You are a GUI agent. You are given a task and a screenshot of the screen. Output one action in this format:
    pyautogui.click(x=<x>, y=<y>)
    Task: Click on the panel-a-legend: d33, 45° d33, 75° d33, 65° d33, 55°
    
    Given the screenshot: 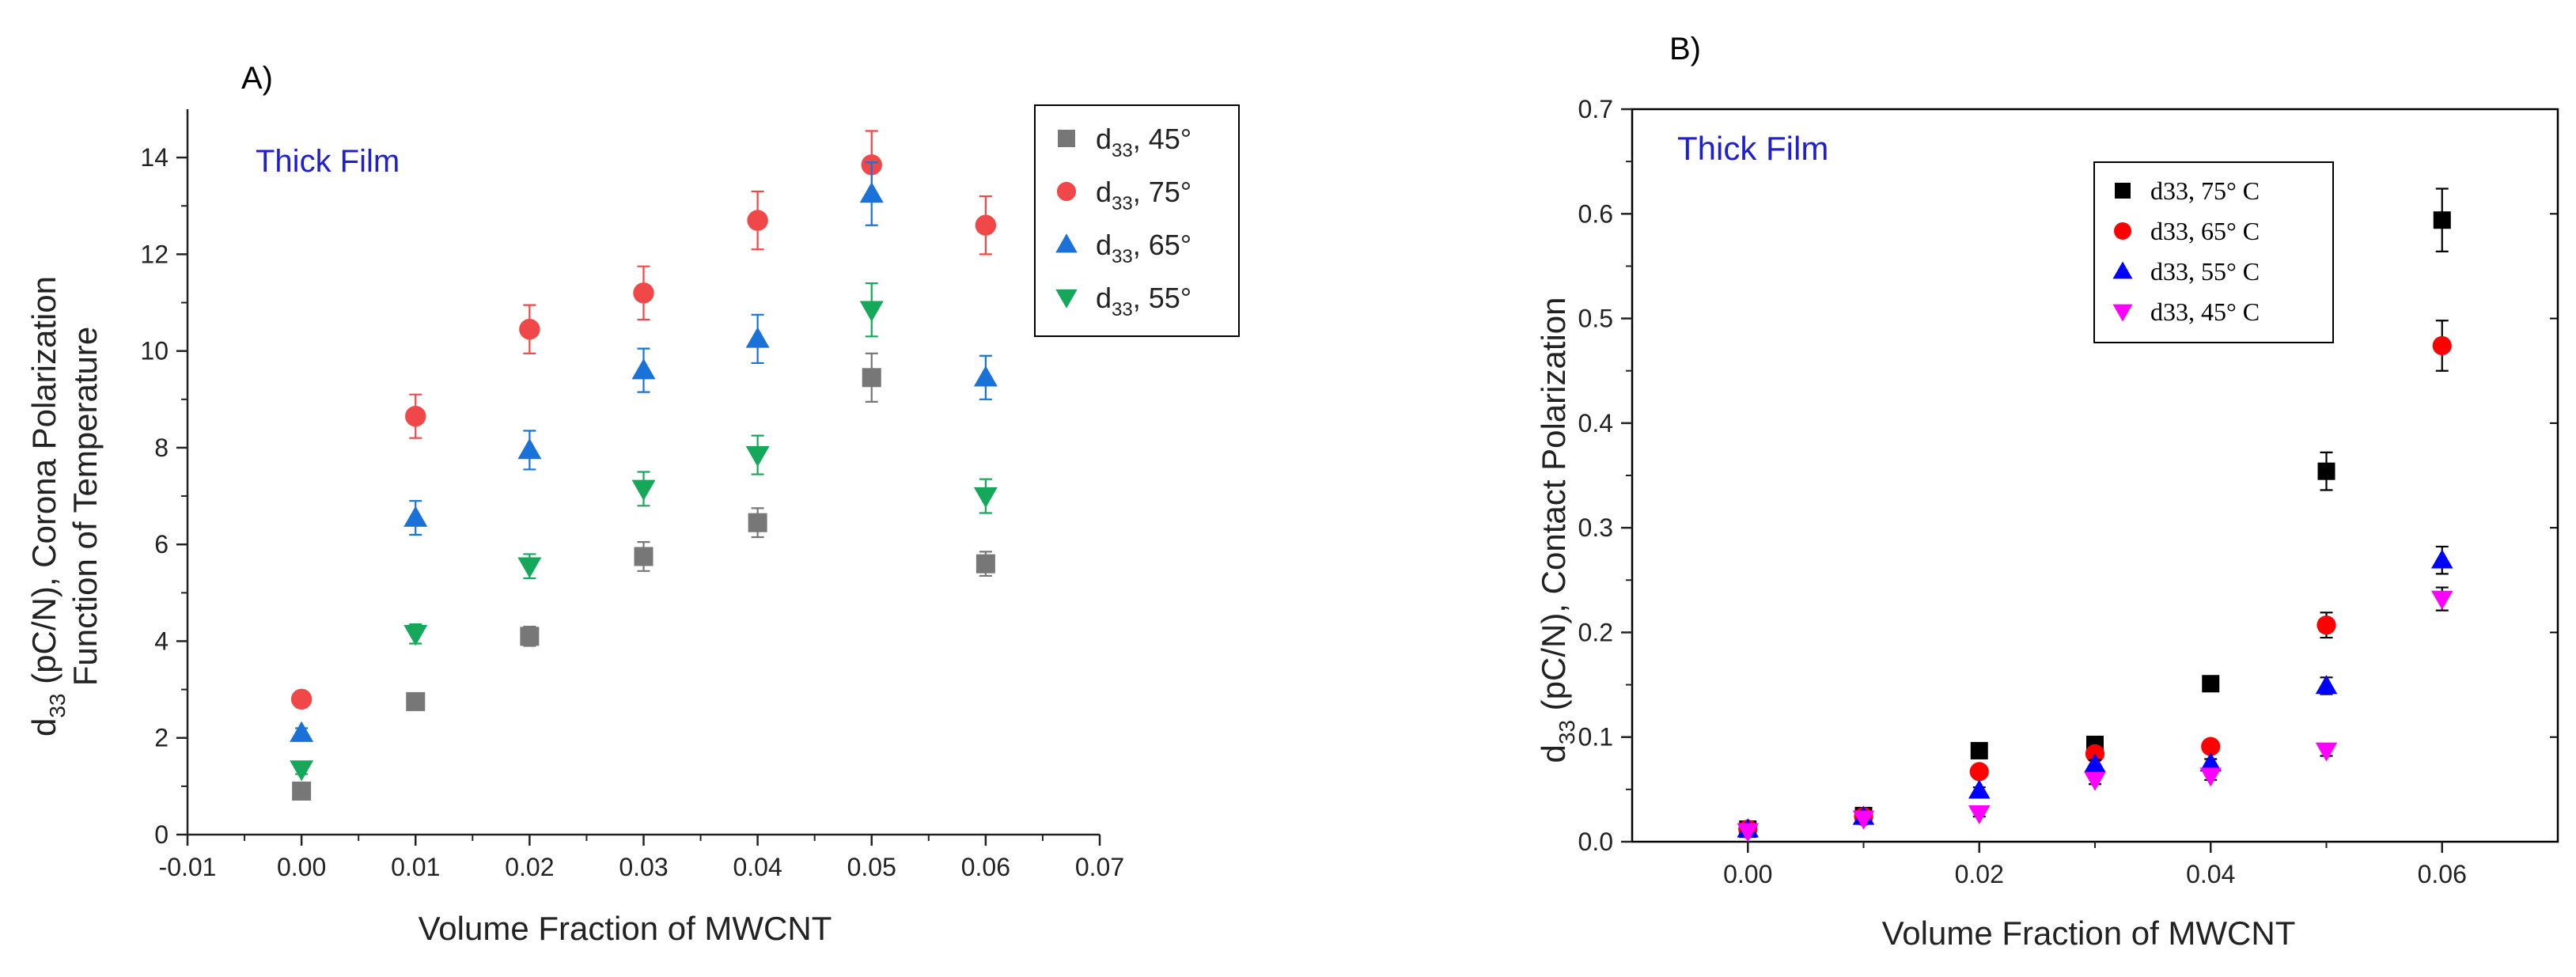 What is the action you would take?
    pyautogui.click(x=1137, y=220)
    